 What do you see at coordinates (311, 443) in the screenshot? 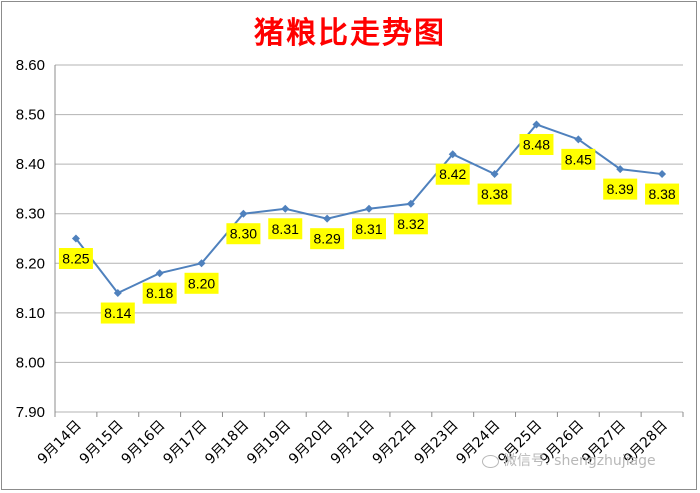
I see `x-tick-label: 9月20日` at bounding box center [311, 443].